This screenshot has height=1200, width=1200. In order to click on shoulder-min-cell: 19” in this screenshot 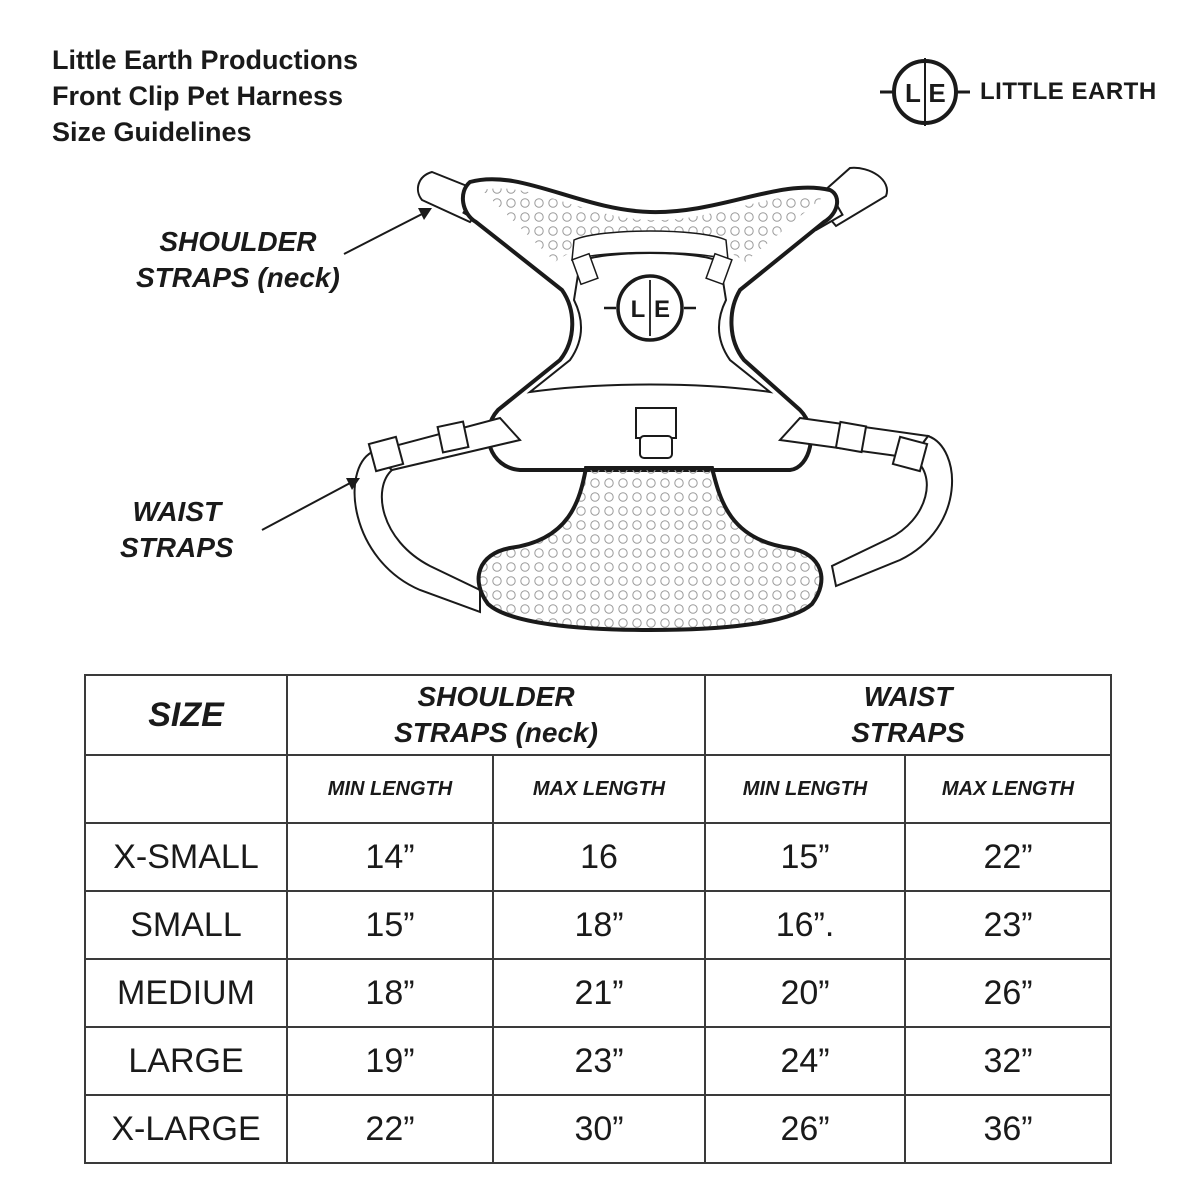, I will do `click(390, 1061)`.